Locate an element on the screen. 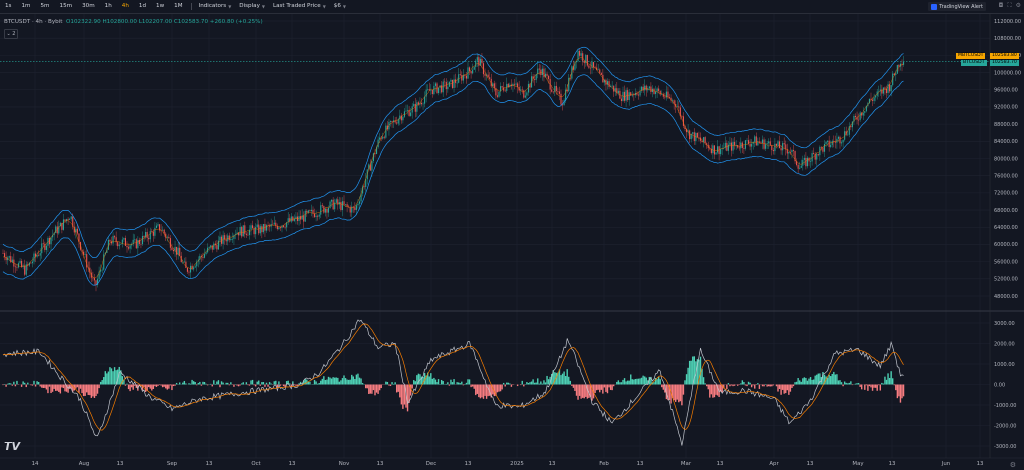 The width and height of the screenshot is (1024, 470). osc-axis-label: 0.00 is located at coordinates (999, 385).